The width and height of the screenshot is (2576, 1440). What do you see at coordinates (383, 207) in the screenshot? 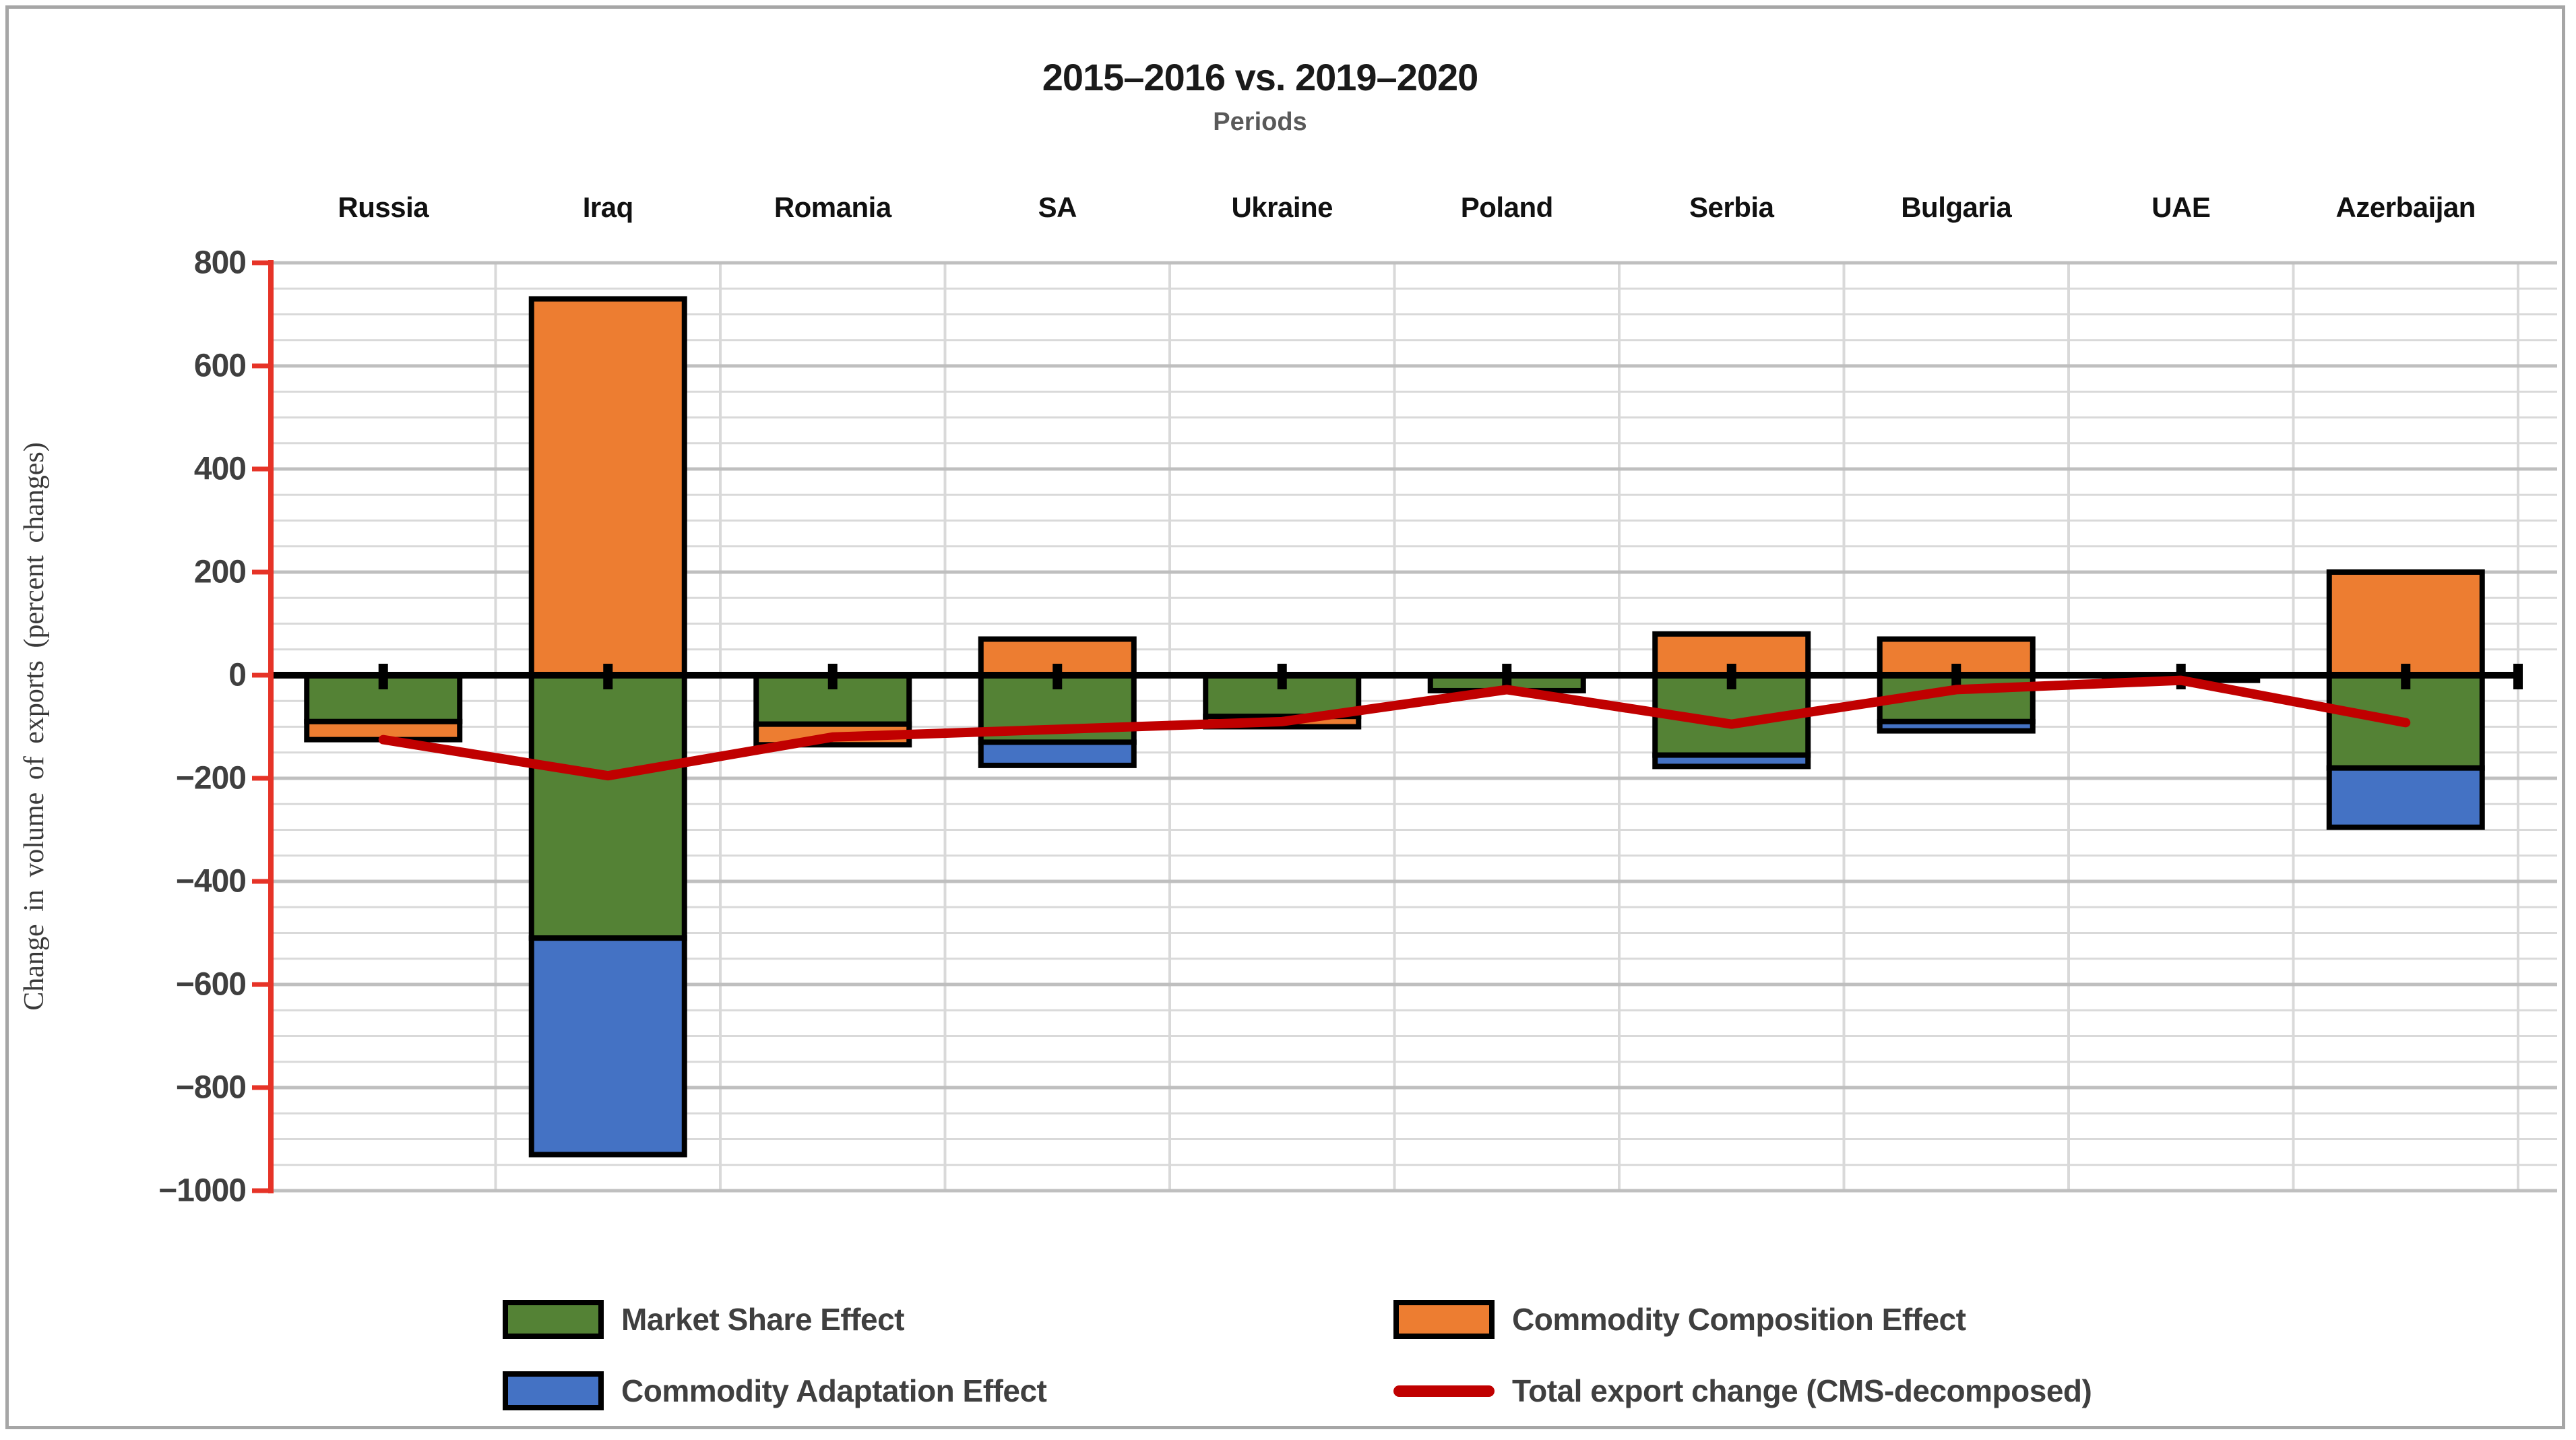
I see `category-label-russia: Russia` at bounding box center [383, 207].